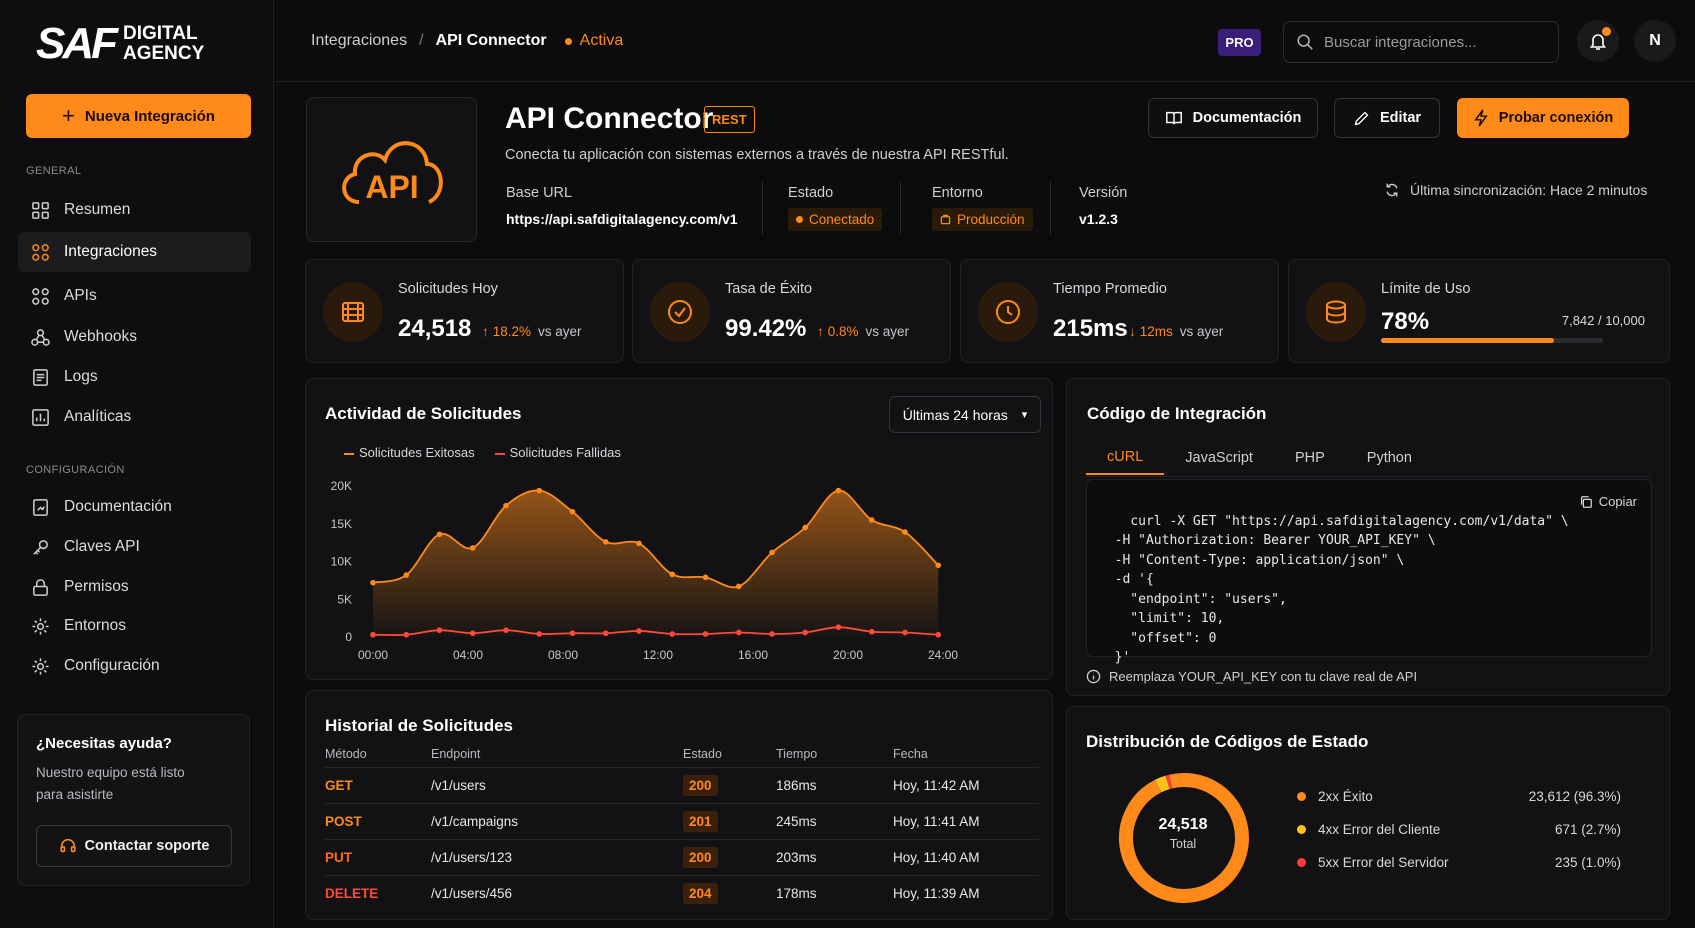 The width and height of the screenshot is (1695, 928). What do you see at coordinates (348, 637) in the screenshot?
I see `y-tick-label: 0` at bounding box center [348, 637].